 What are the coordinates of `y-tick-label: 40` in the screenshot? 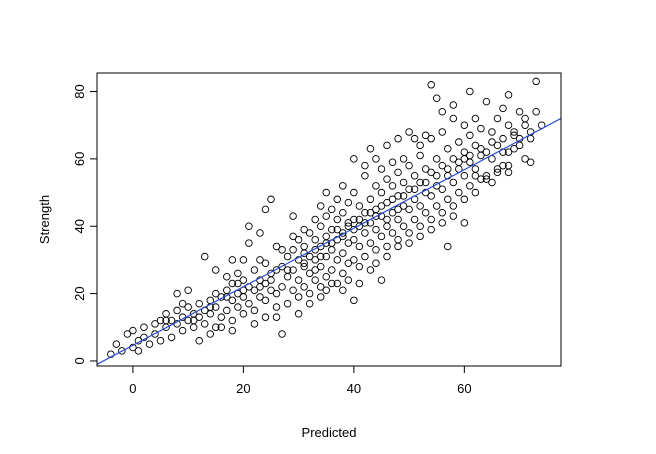 It's located at (79, 226).